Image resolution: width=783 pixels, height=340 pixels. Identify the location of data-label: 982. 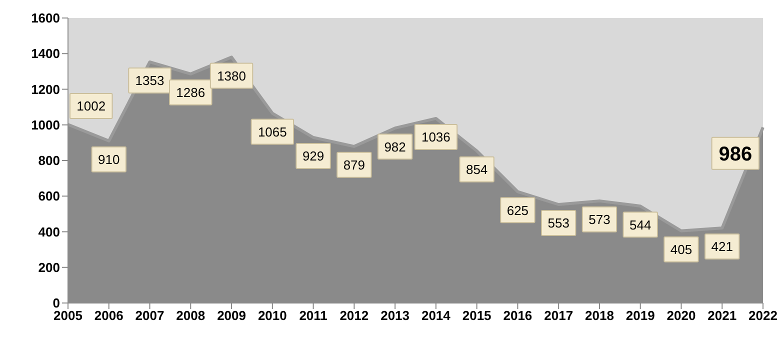
(395, 146).